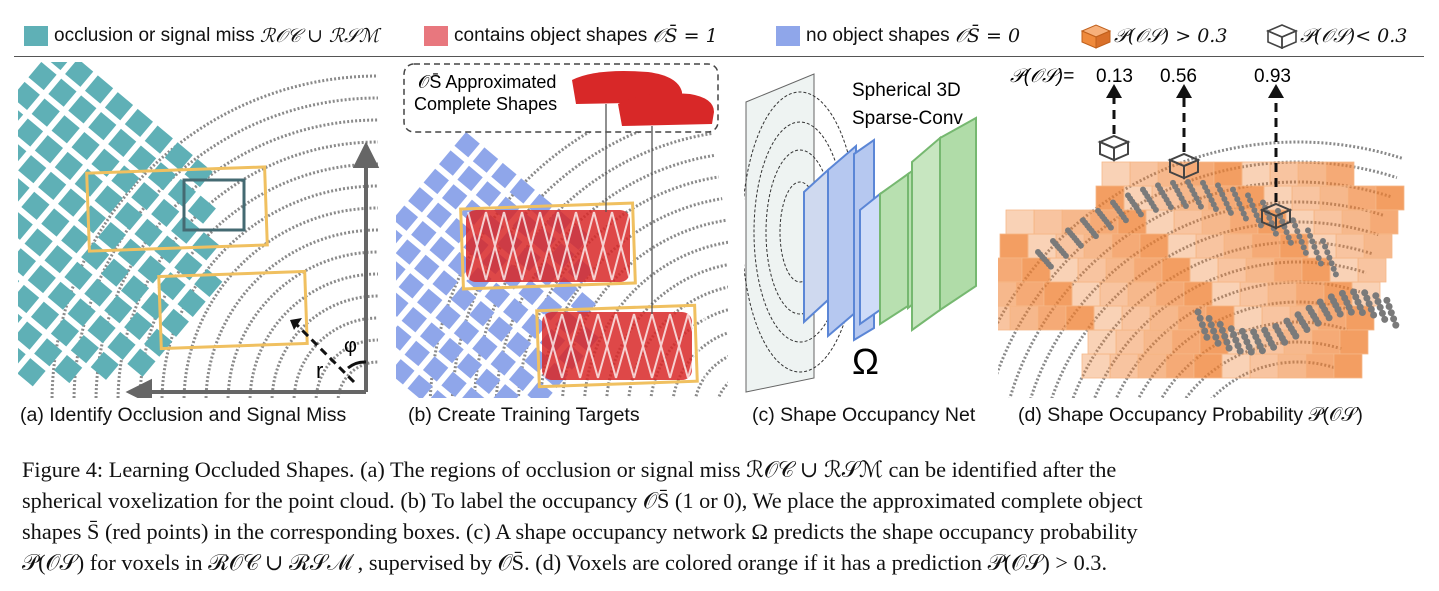 The height and width of the screenshot is (591, 1439). Describe the element at coordinates (1096, 36) in the screenshot. I see `orange-cube-icon` at that location.